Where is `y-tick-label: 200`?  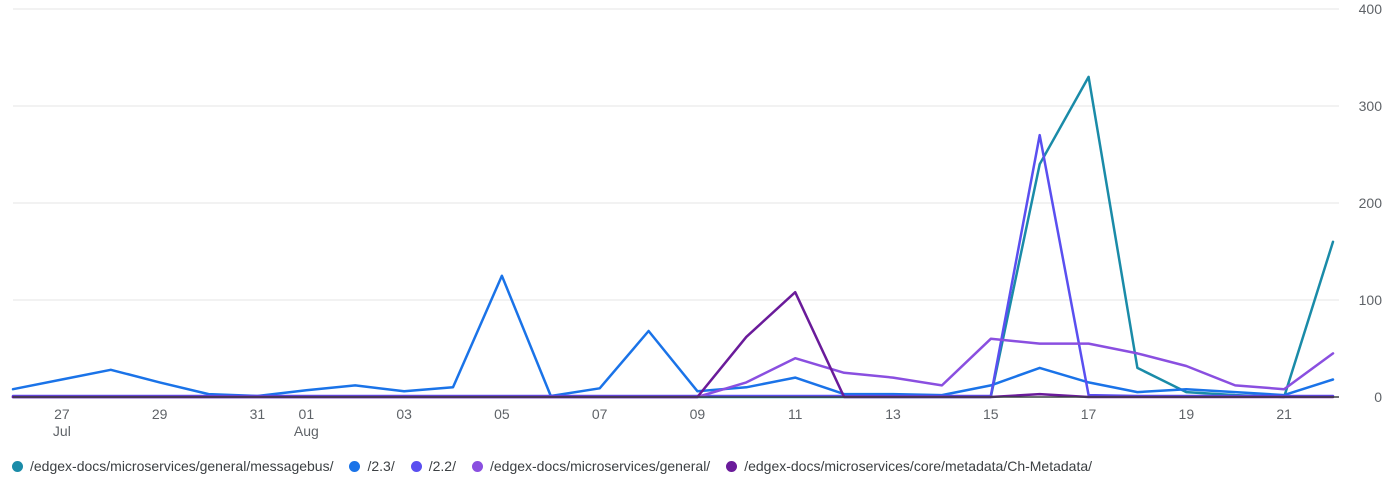 y-tick-label: 200 is located at coordinates (1371, 203).